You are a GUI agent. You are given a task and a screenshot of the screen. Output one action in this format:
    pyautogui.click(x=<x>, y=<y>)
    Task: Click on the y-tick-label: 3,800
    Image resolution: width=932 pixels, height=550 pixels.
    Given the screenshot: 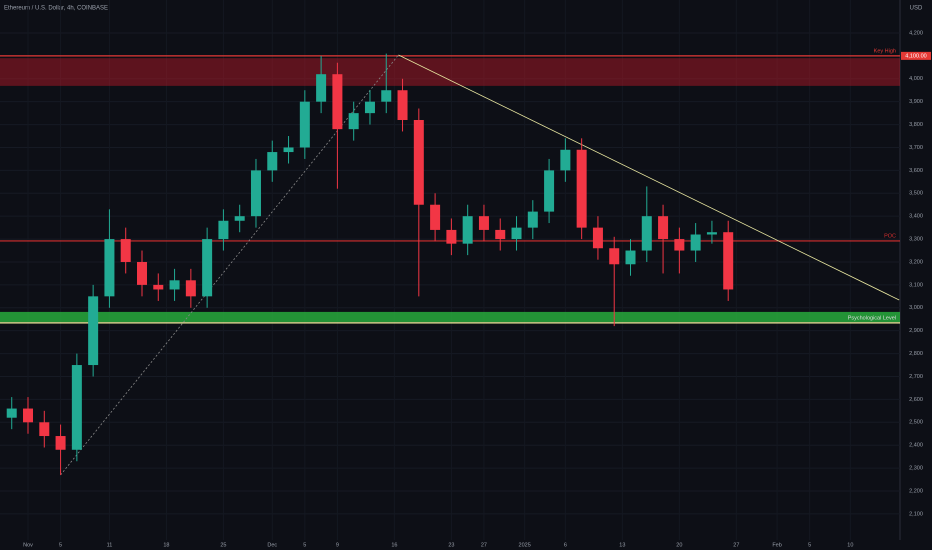 What is the action you would take?
    pyautogui.click(x=916, y=125)
    